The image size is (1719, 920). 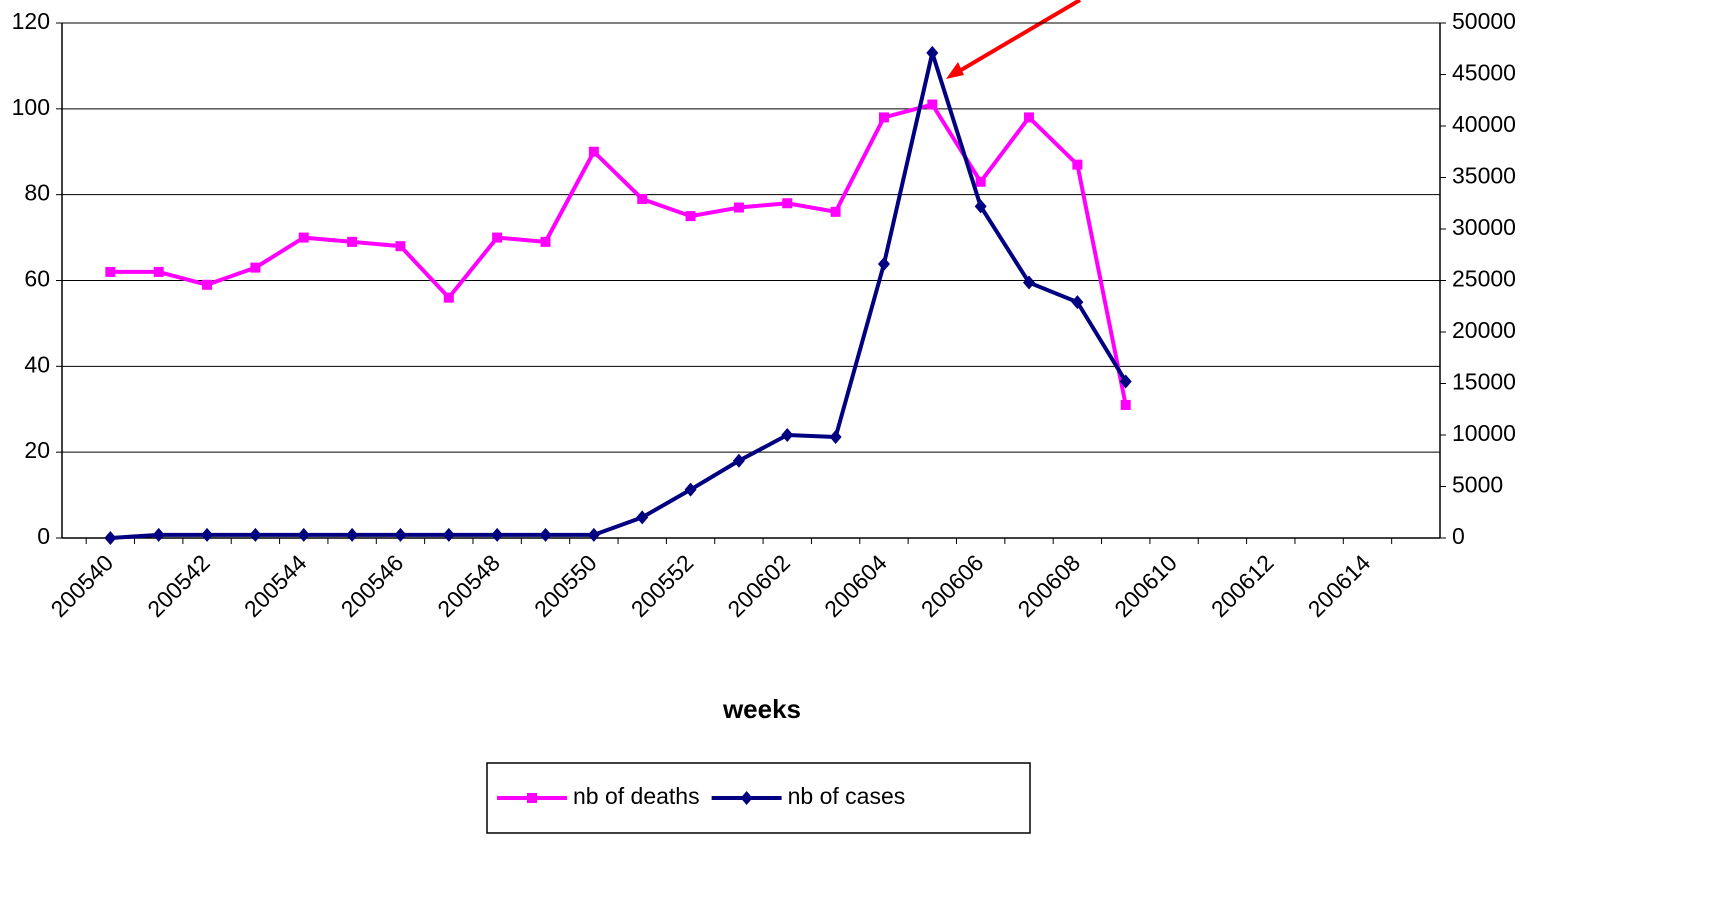 I want to click on y2-tick-label: 40000, so click(x=1484, y=124).